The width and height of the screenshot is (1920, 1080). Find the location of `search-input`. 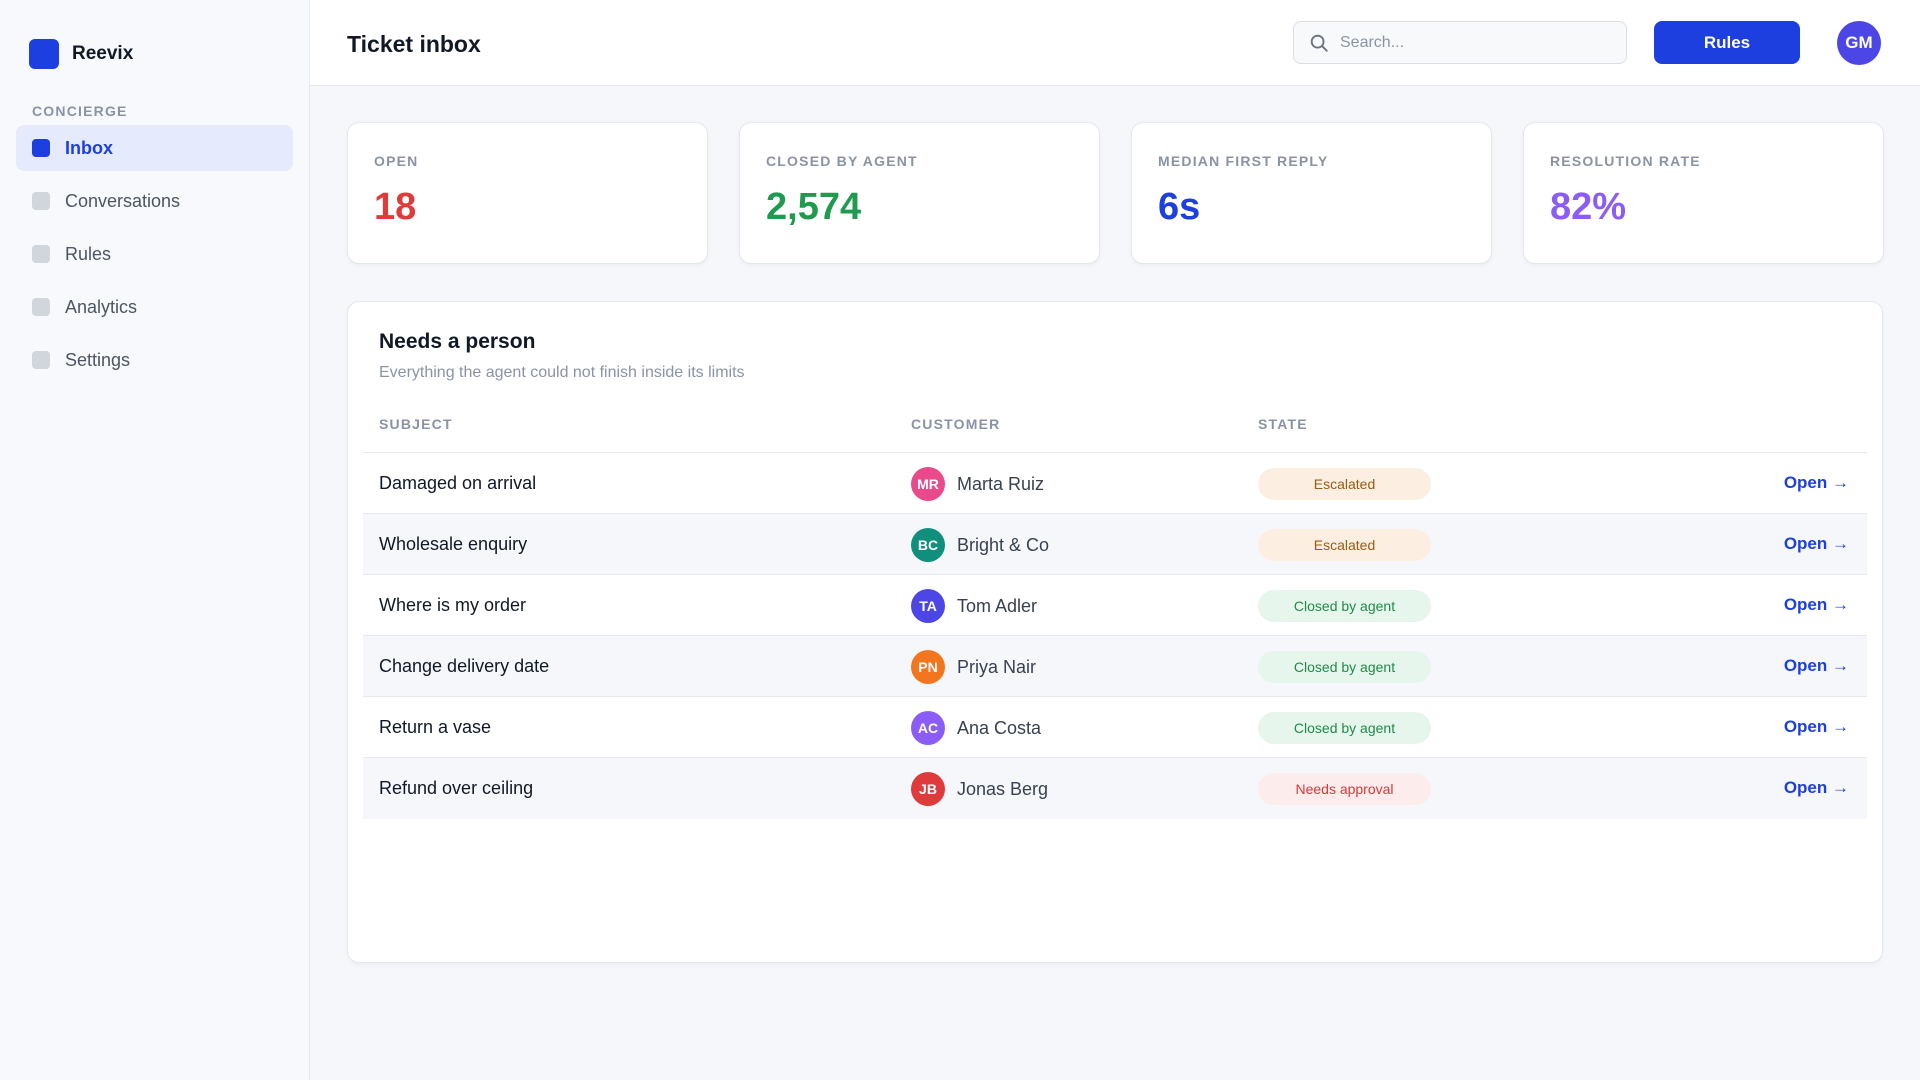

search-input is located at coordinates (1475, 42).